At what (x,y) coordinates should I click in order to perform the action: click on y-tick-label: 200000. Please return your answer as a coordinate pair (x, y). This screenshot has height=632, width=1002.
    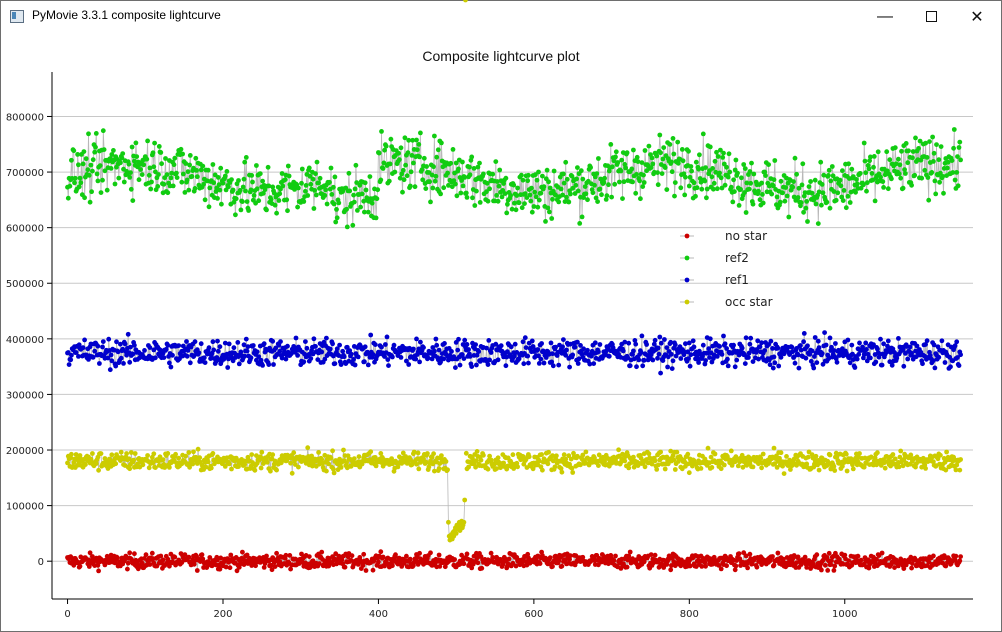
    Looking at the image, I should click on (25, 451).